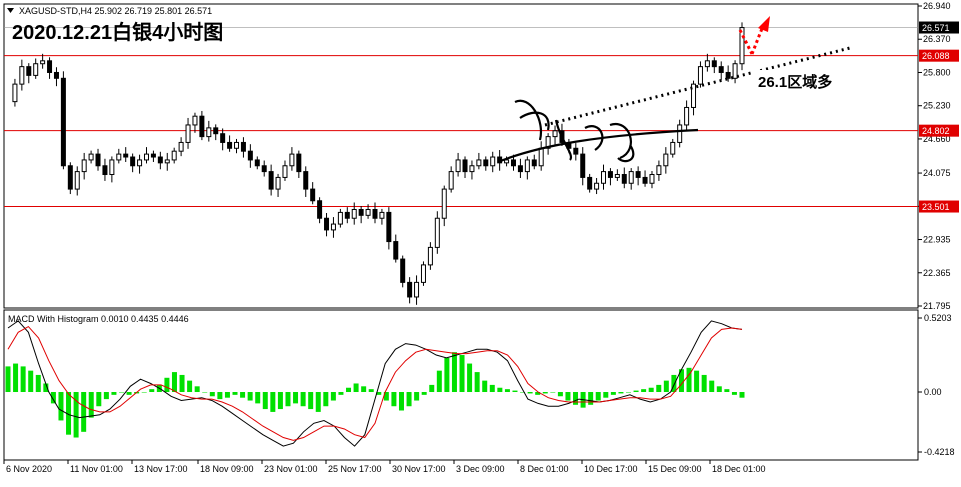  Describe the element at coordinates (799, 81) in the screenshot. I see `zone-label-bg` at that location.